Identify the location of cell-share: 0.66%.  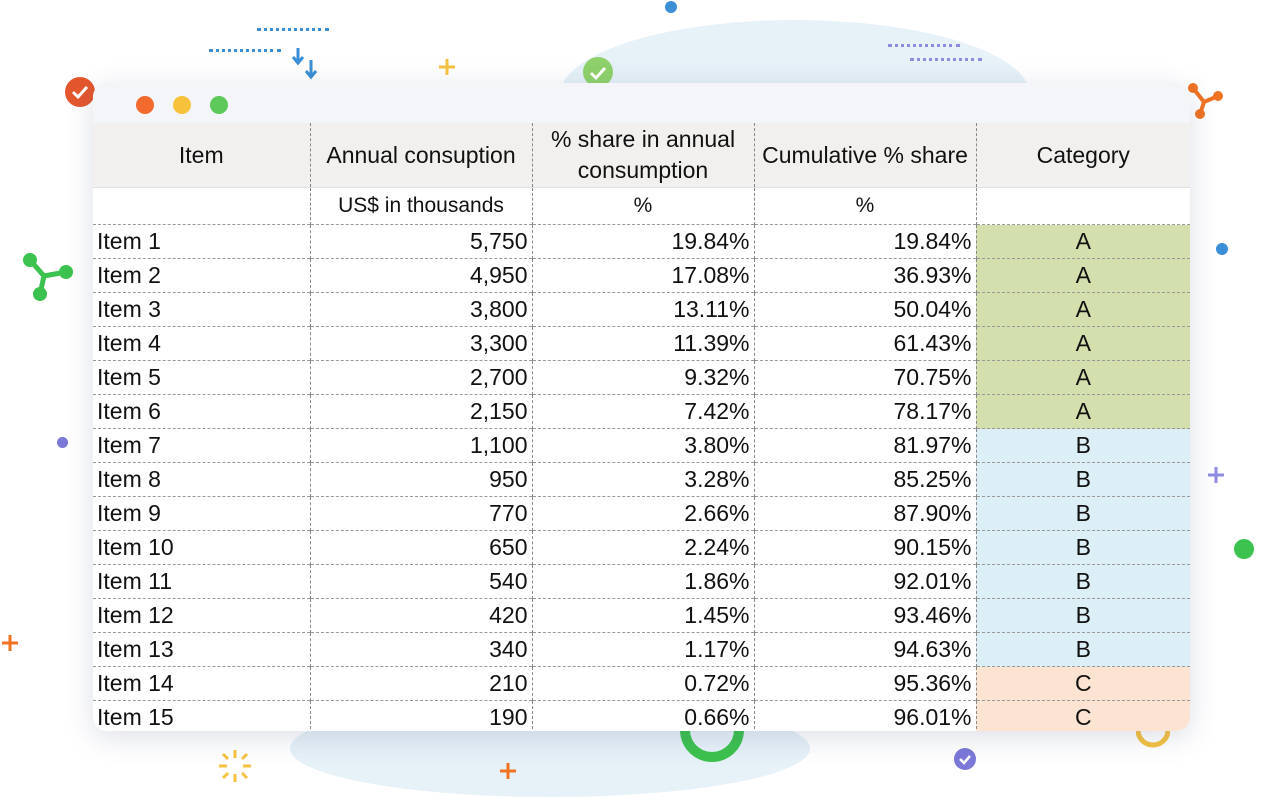
(642, 715).